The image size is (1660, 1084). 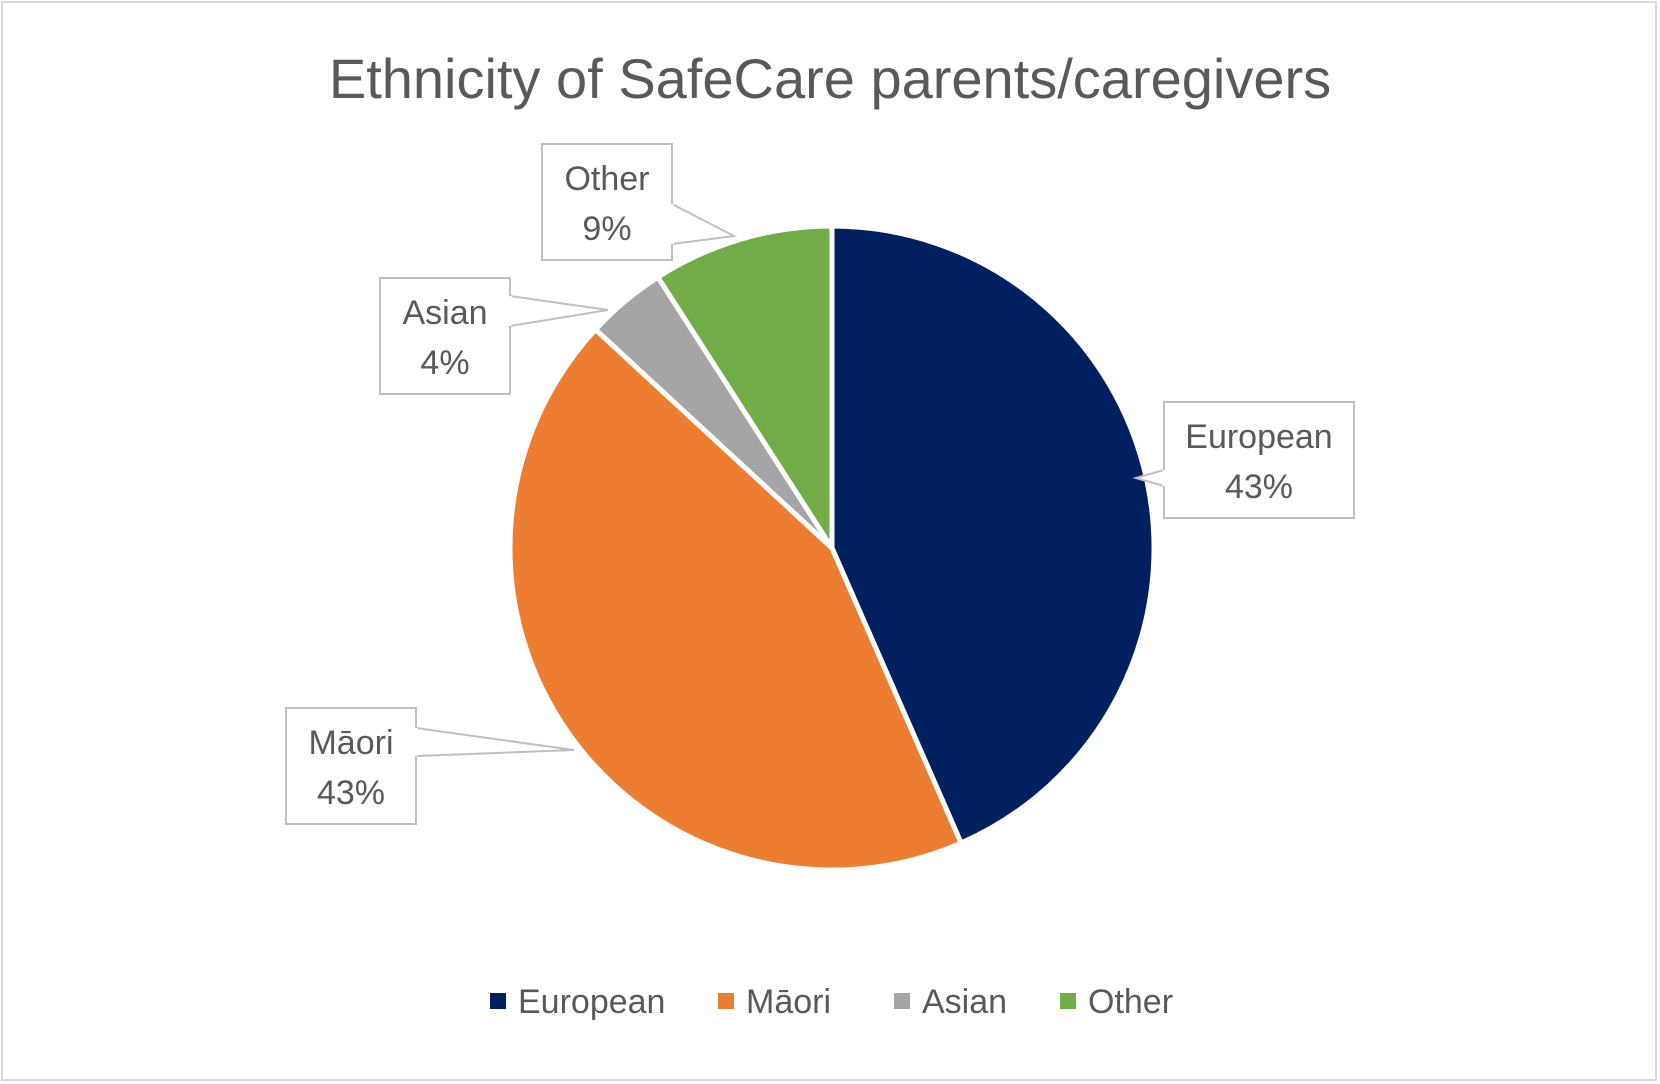 I want to click on data-label-category: Asian, so click(x=444, y=313).